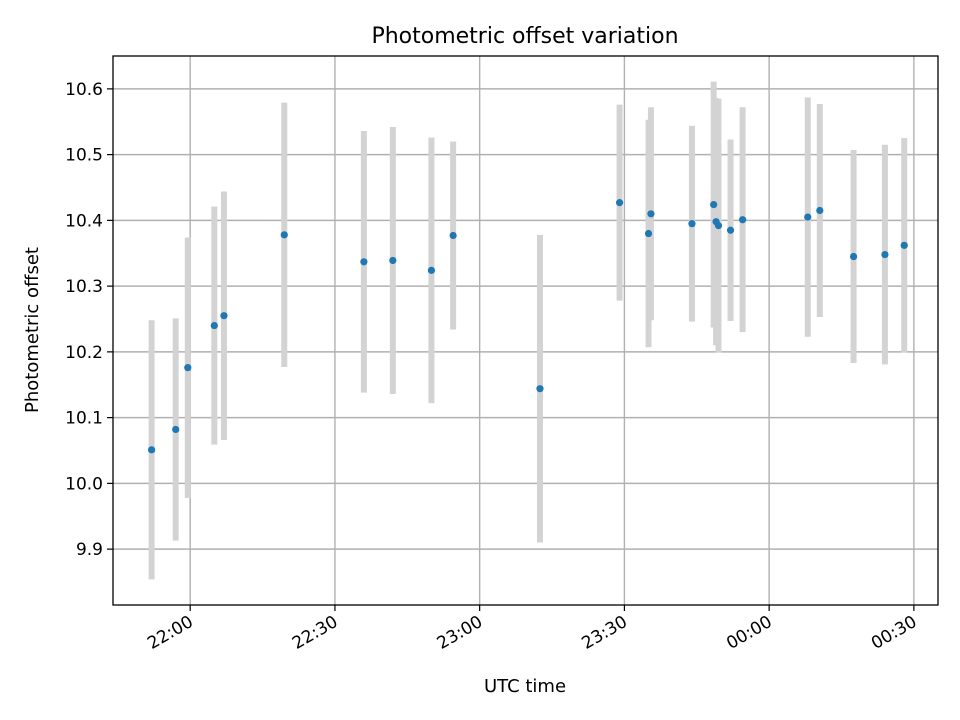 This screenshot has height=720, width=960. What do you see at coordinates (894, 633) in the screenshot?
I see `x-tick-label: 00:30` at bounding box center [894, 633].